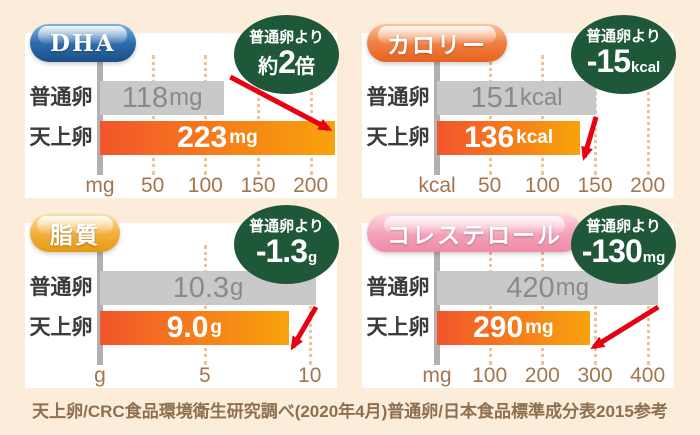 The image size is (700, 435). Describe the element at coordinates (304, 66) in the screenshot. I see `badge-unit: 倍` at that location.